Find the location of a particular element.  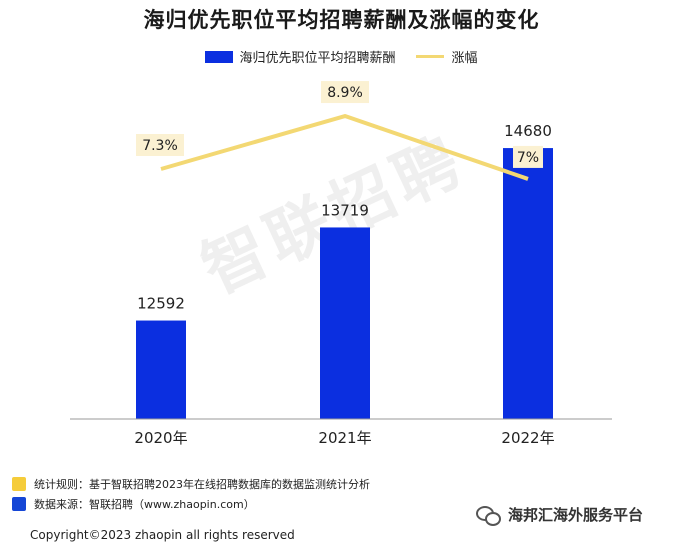

growth-line is located at coordinates (344, 147).